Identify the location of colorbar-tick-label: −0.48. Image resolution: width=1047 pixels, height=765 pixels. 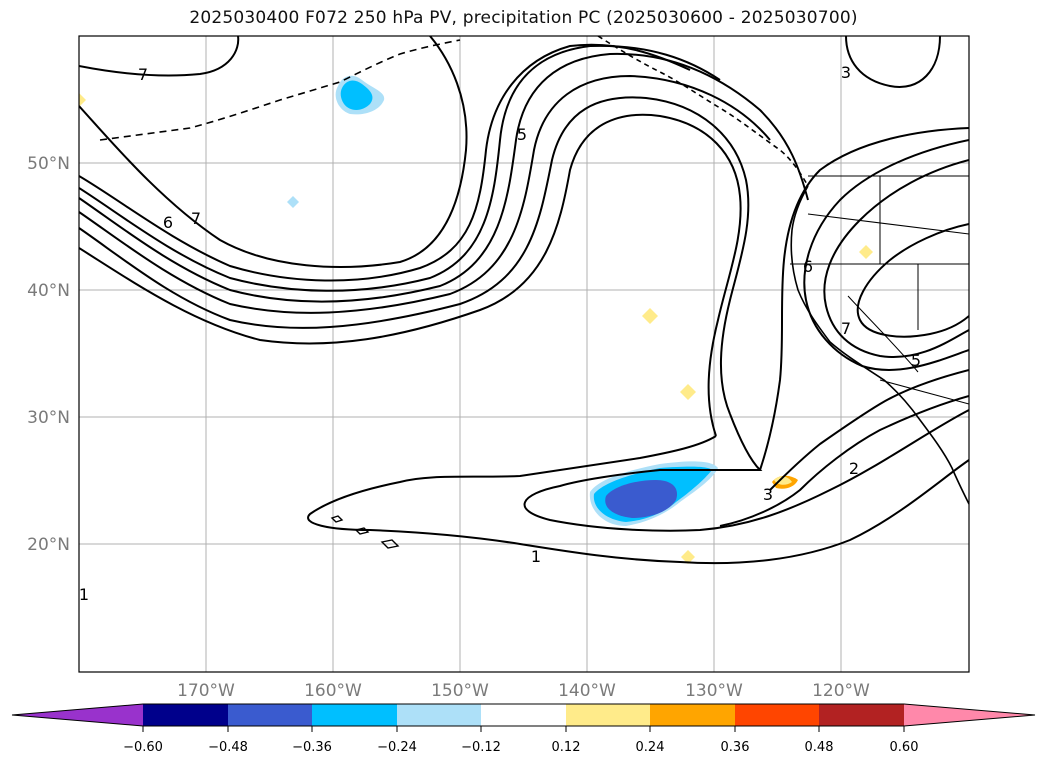
(228, 747).